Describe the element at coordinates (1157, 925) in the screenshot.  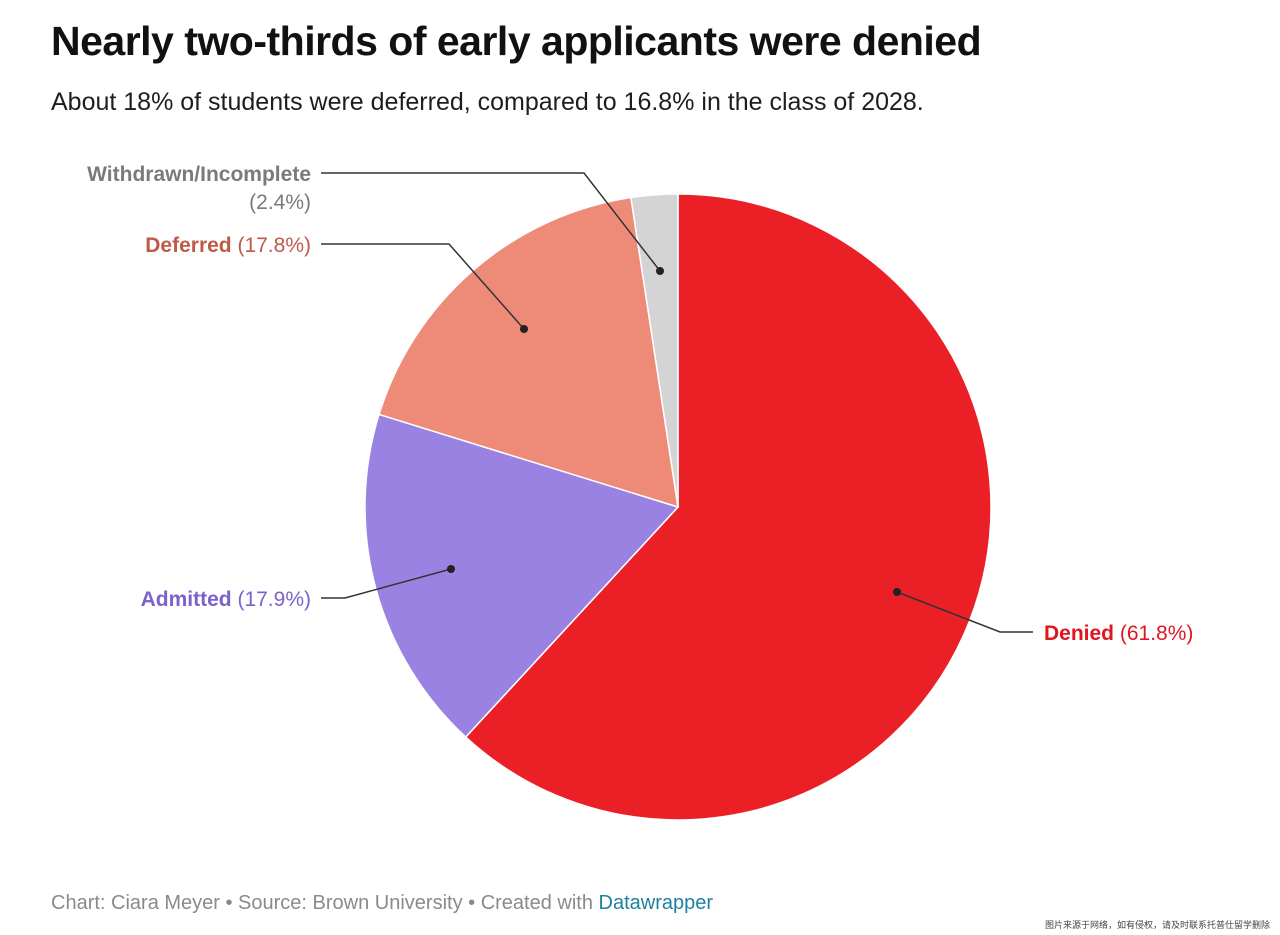
I see `watermark-text: 图片来源于网络，如有侵权，请及时联系托普仕留学删除` at that location.